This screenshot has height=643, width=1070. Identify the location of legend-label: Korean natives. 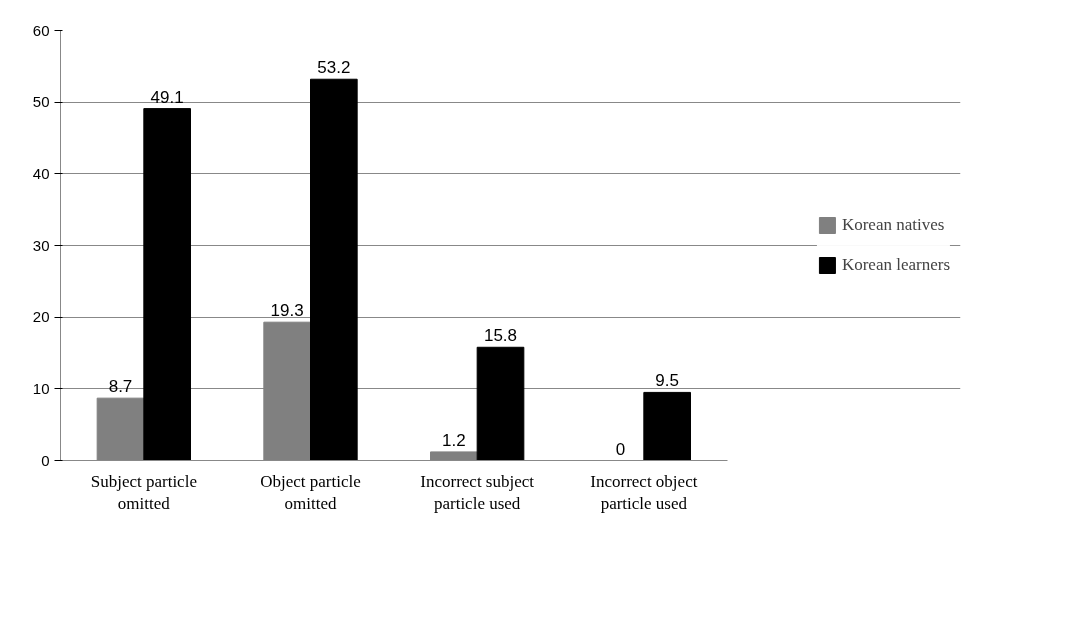
(893, 225).